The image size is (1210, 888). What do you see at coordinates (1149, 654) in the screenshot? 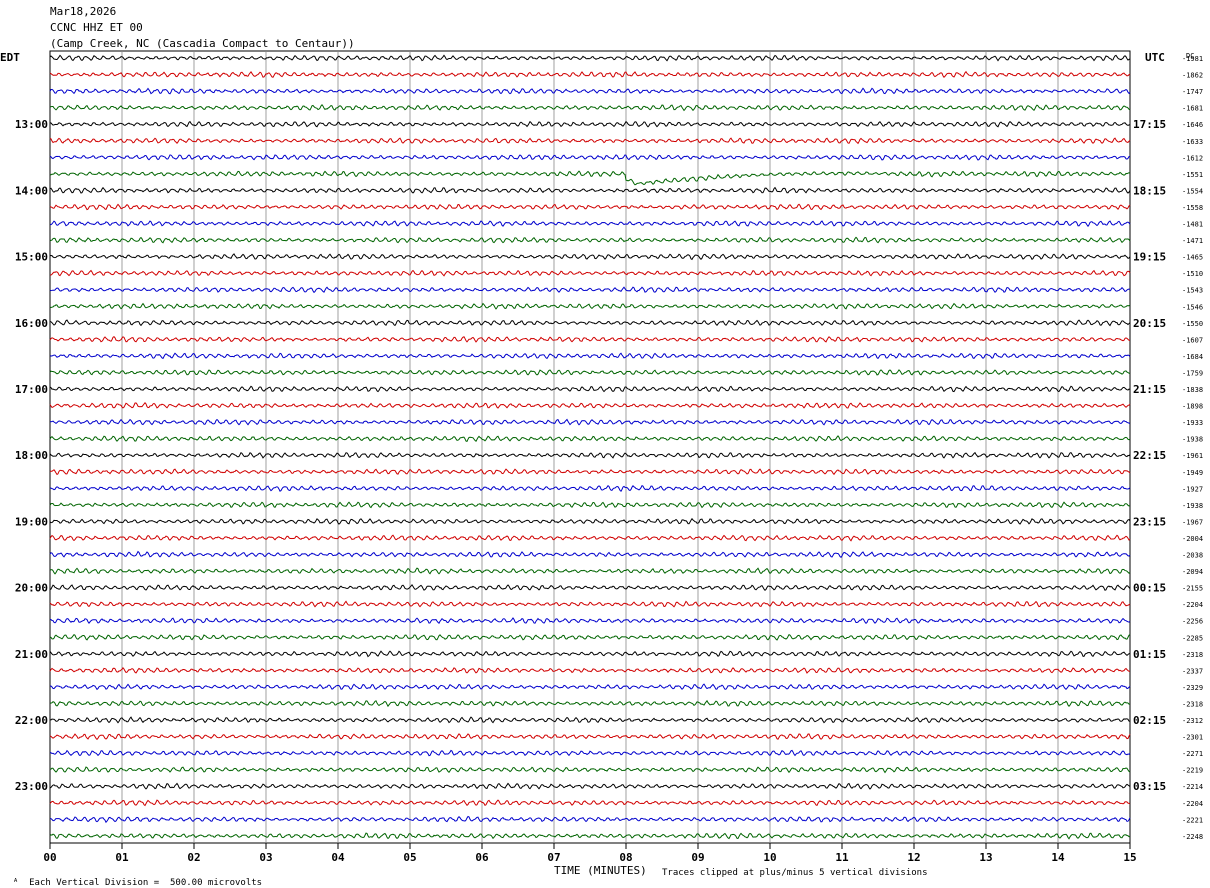
I see `hour-label-utc: 01:15` at bounding box center [1149, 654].